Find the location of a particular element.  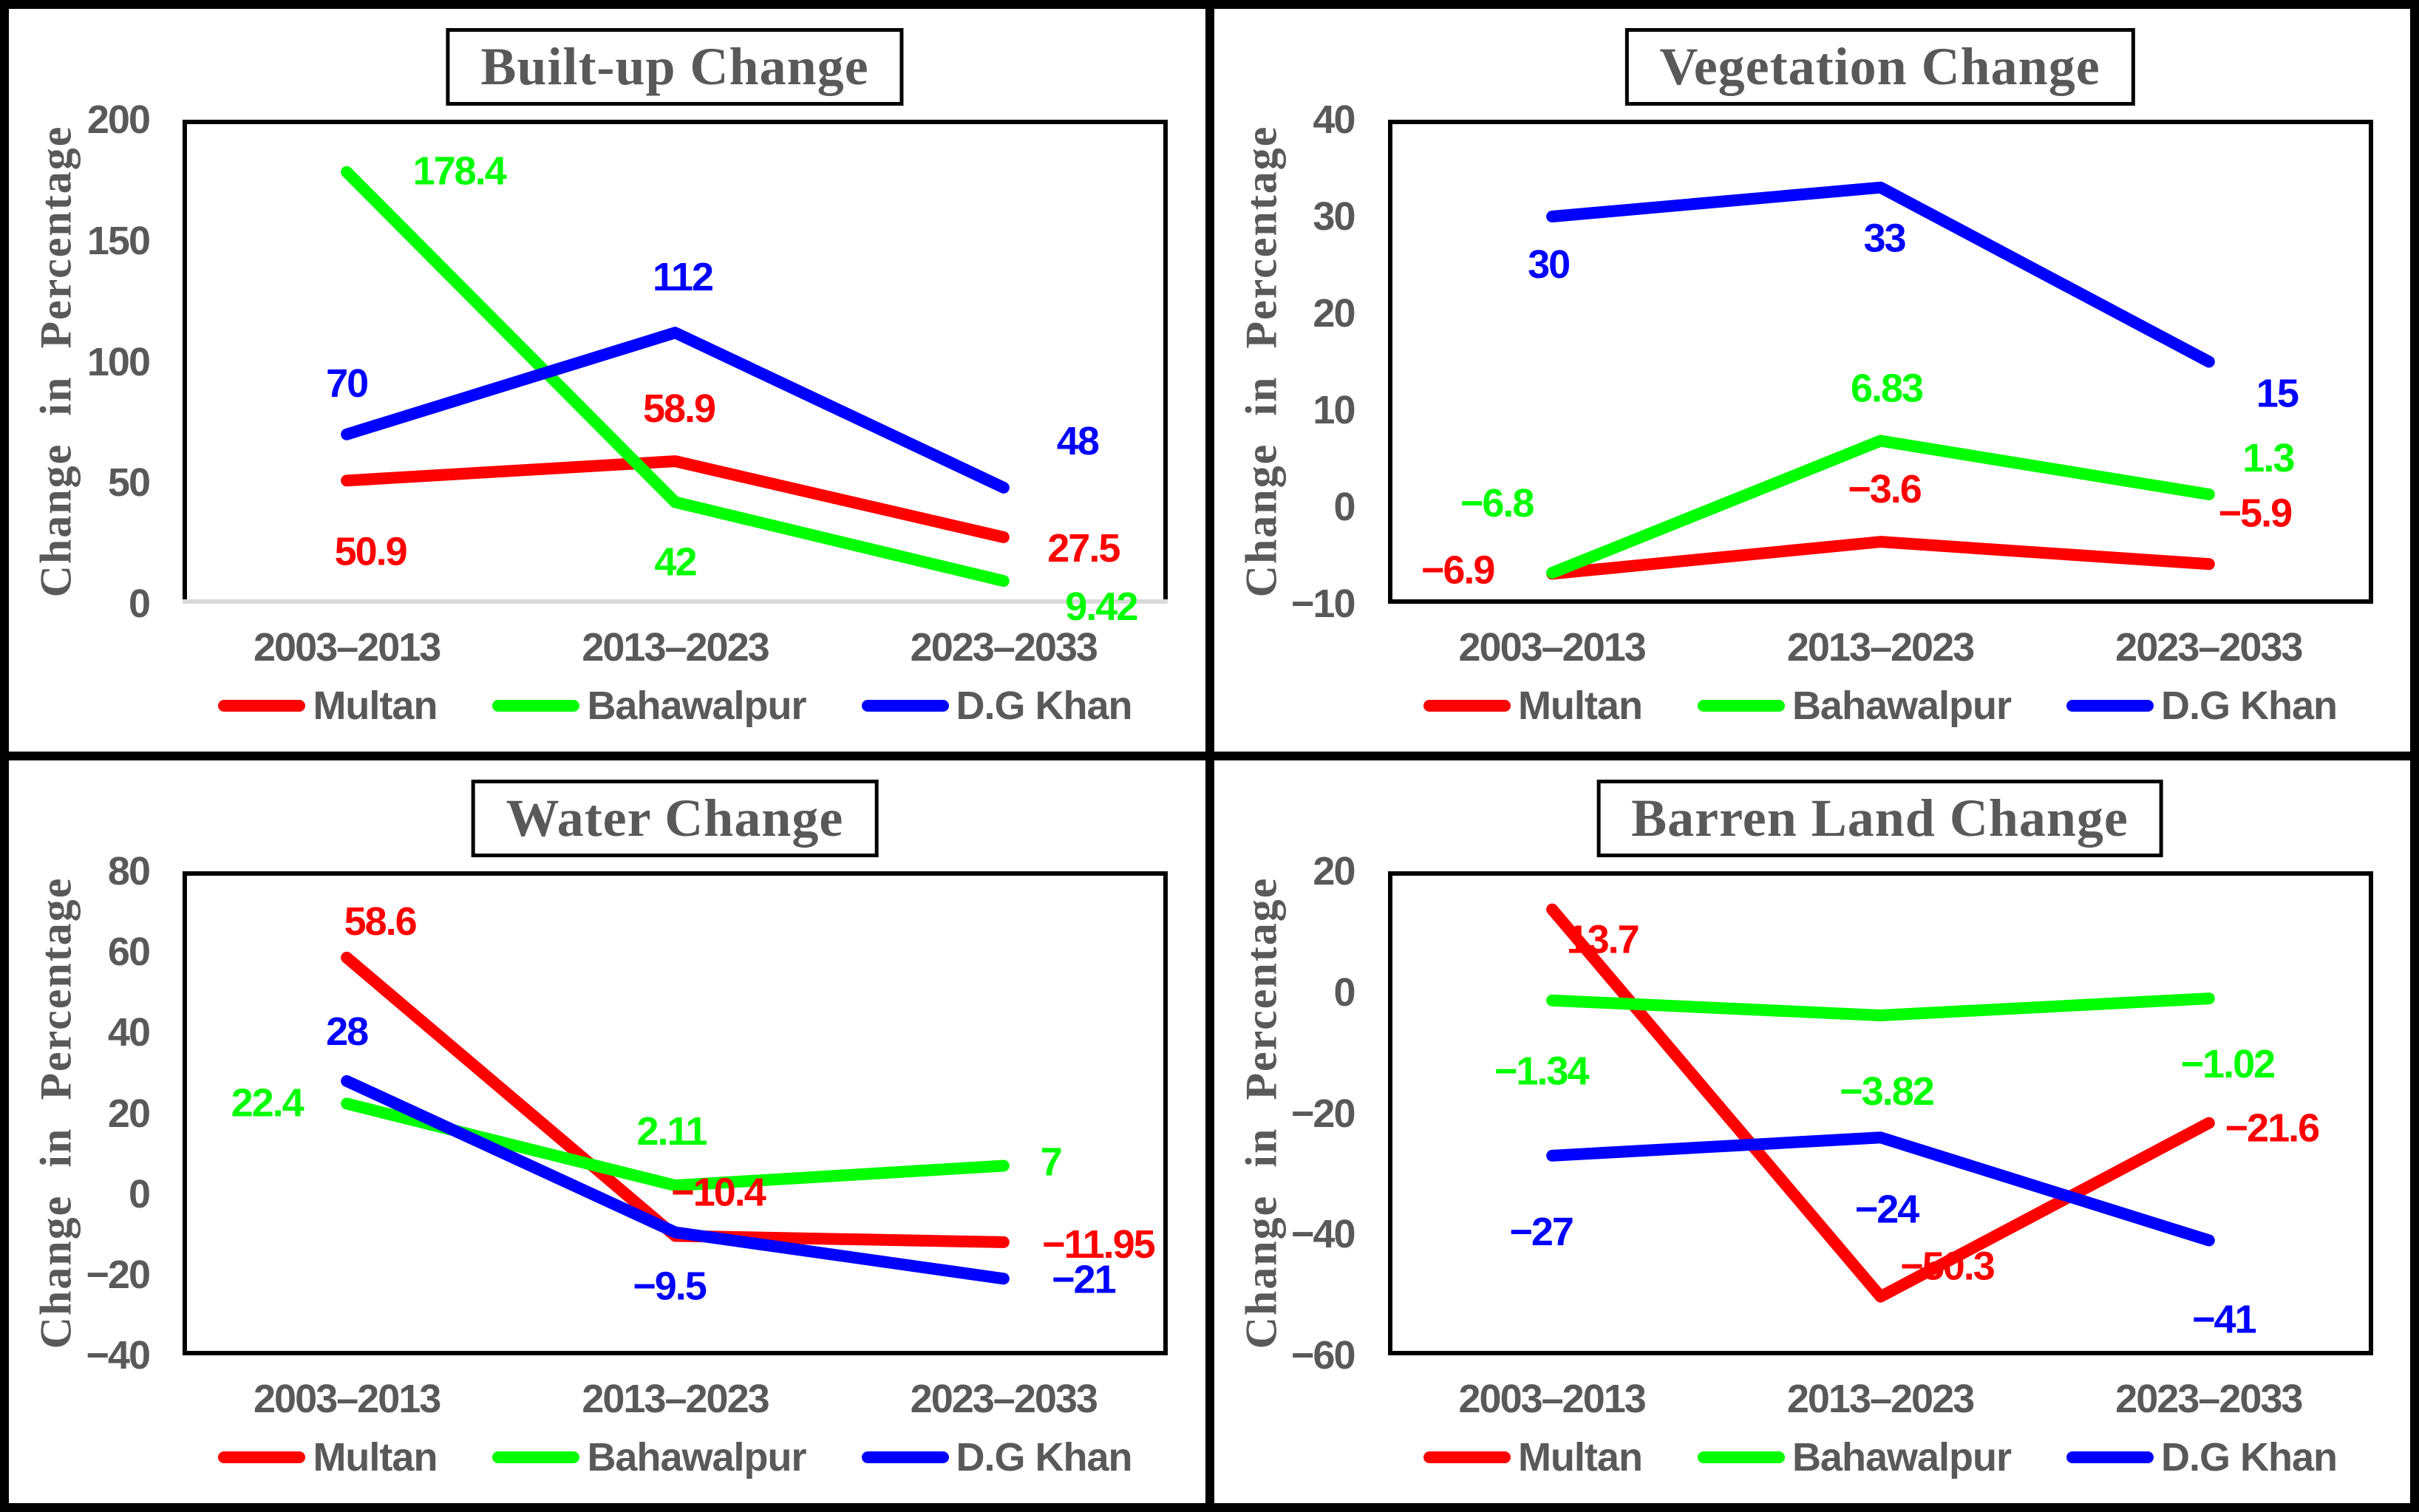

data-label-bahawalpur: 6.83 is located at coordinates (1886, 389).